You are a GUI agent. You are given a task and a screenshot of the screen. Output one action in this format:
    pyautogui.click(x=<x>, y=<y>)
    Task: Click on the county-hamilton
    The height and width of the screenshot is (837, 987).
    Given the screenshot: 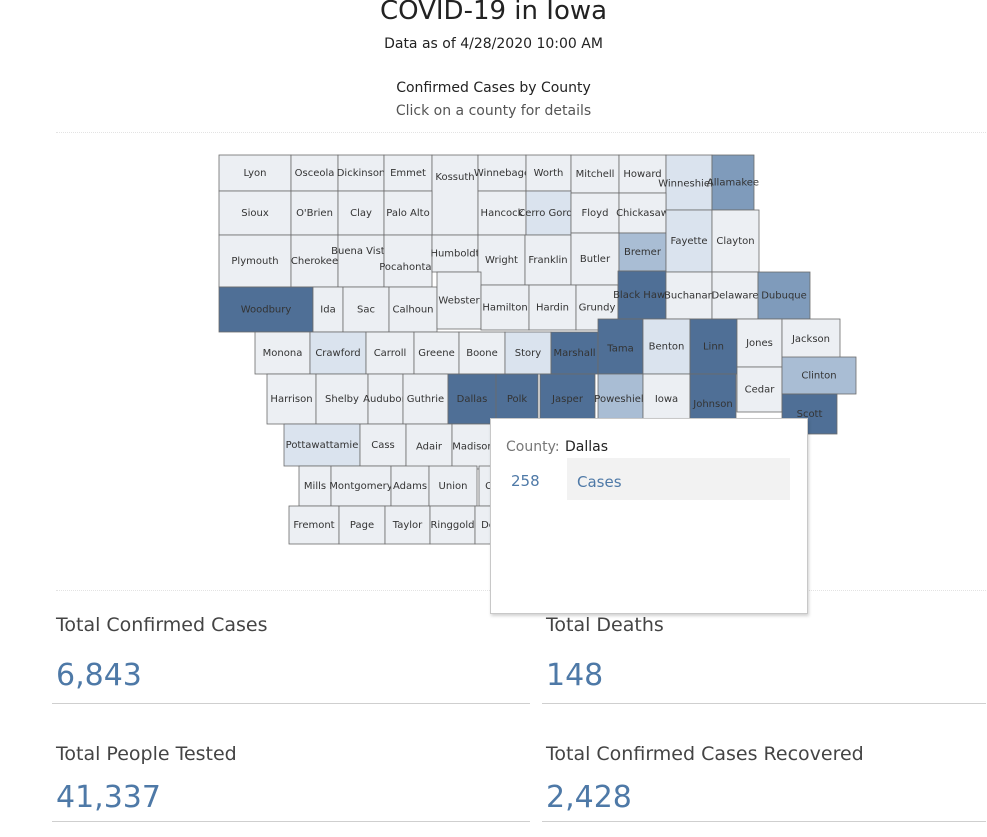 What is the action you would take?
    pyautogui.click(x=505, y=307)
    